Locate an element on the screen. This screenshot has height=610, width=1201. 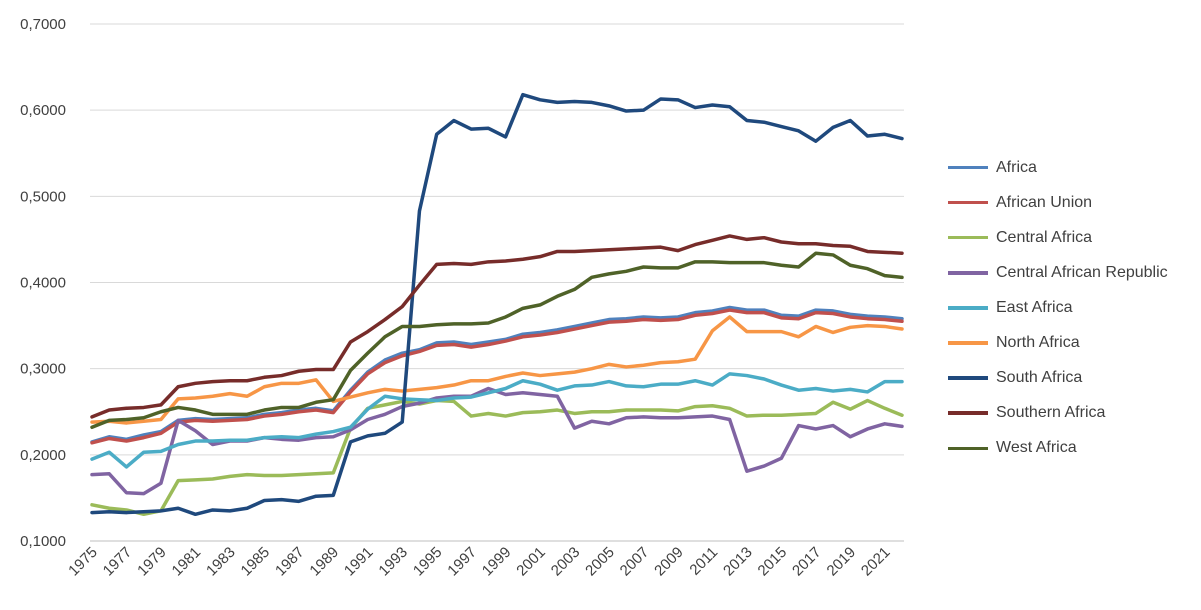
x-tick-label: 1975 is located at coordinates (83, 562).